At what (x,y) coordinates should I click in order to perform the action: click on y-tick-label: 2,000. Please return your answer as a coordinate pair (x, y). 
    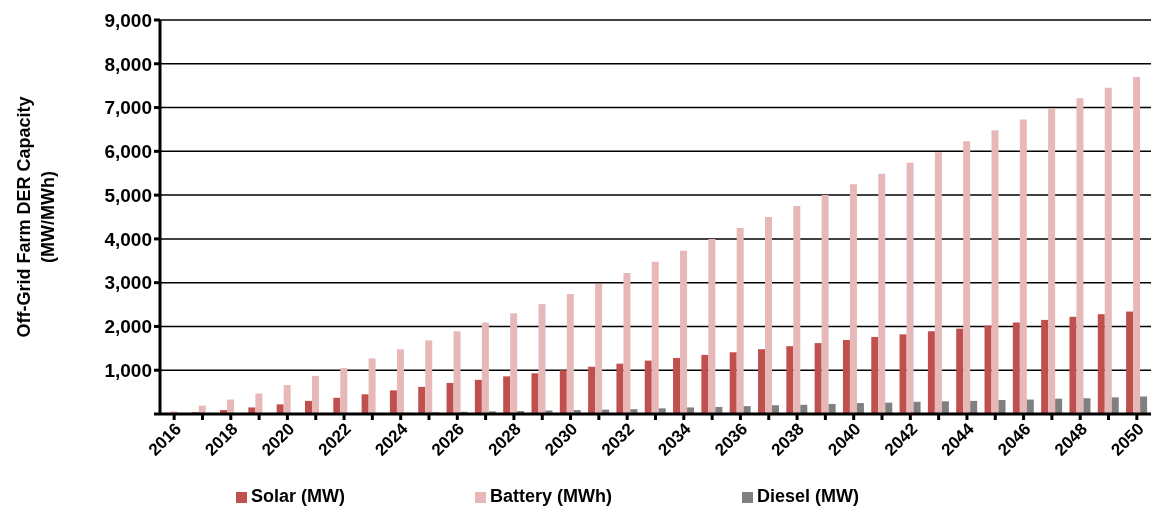
    Looking at the image, I should click on (128, 327).